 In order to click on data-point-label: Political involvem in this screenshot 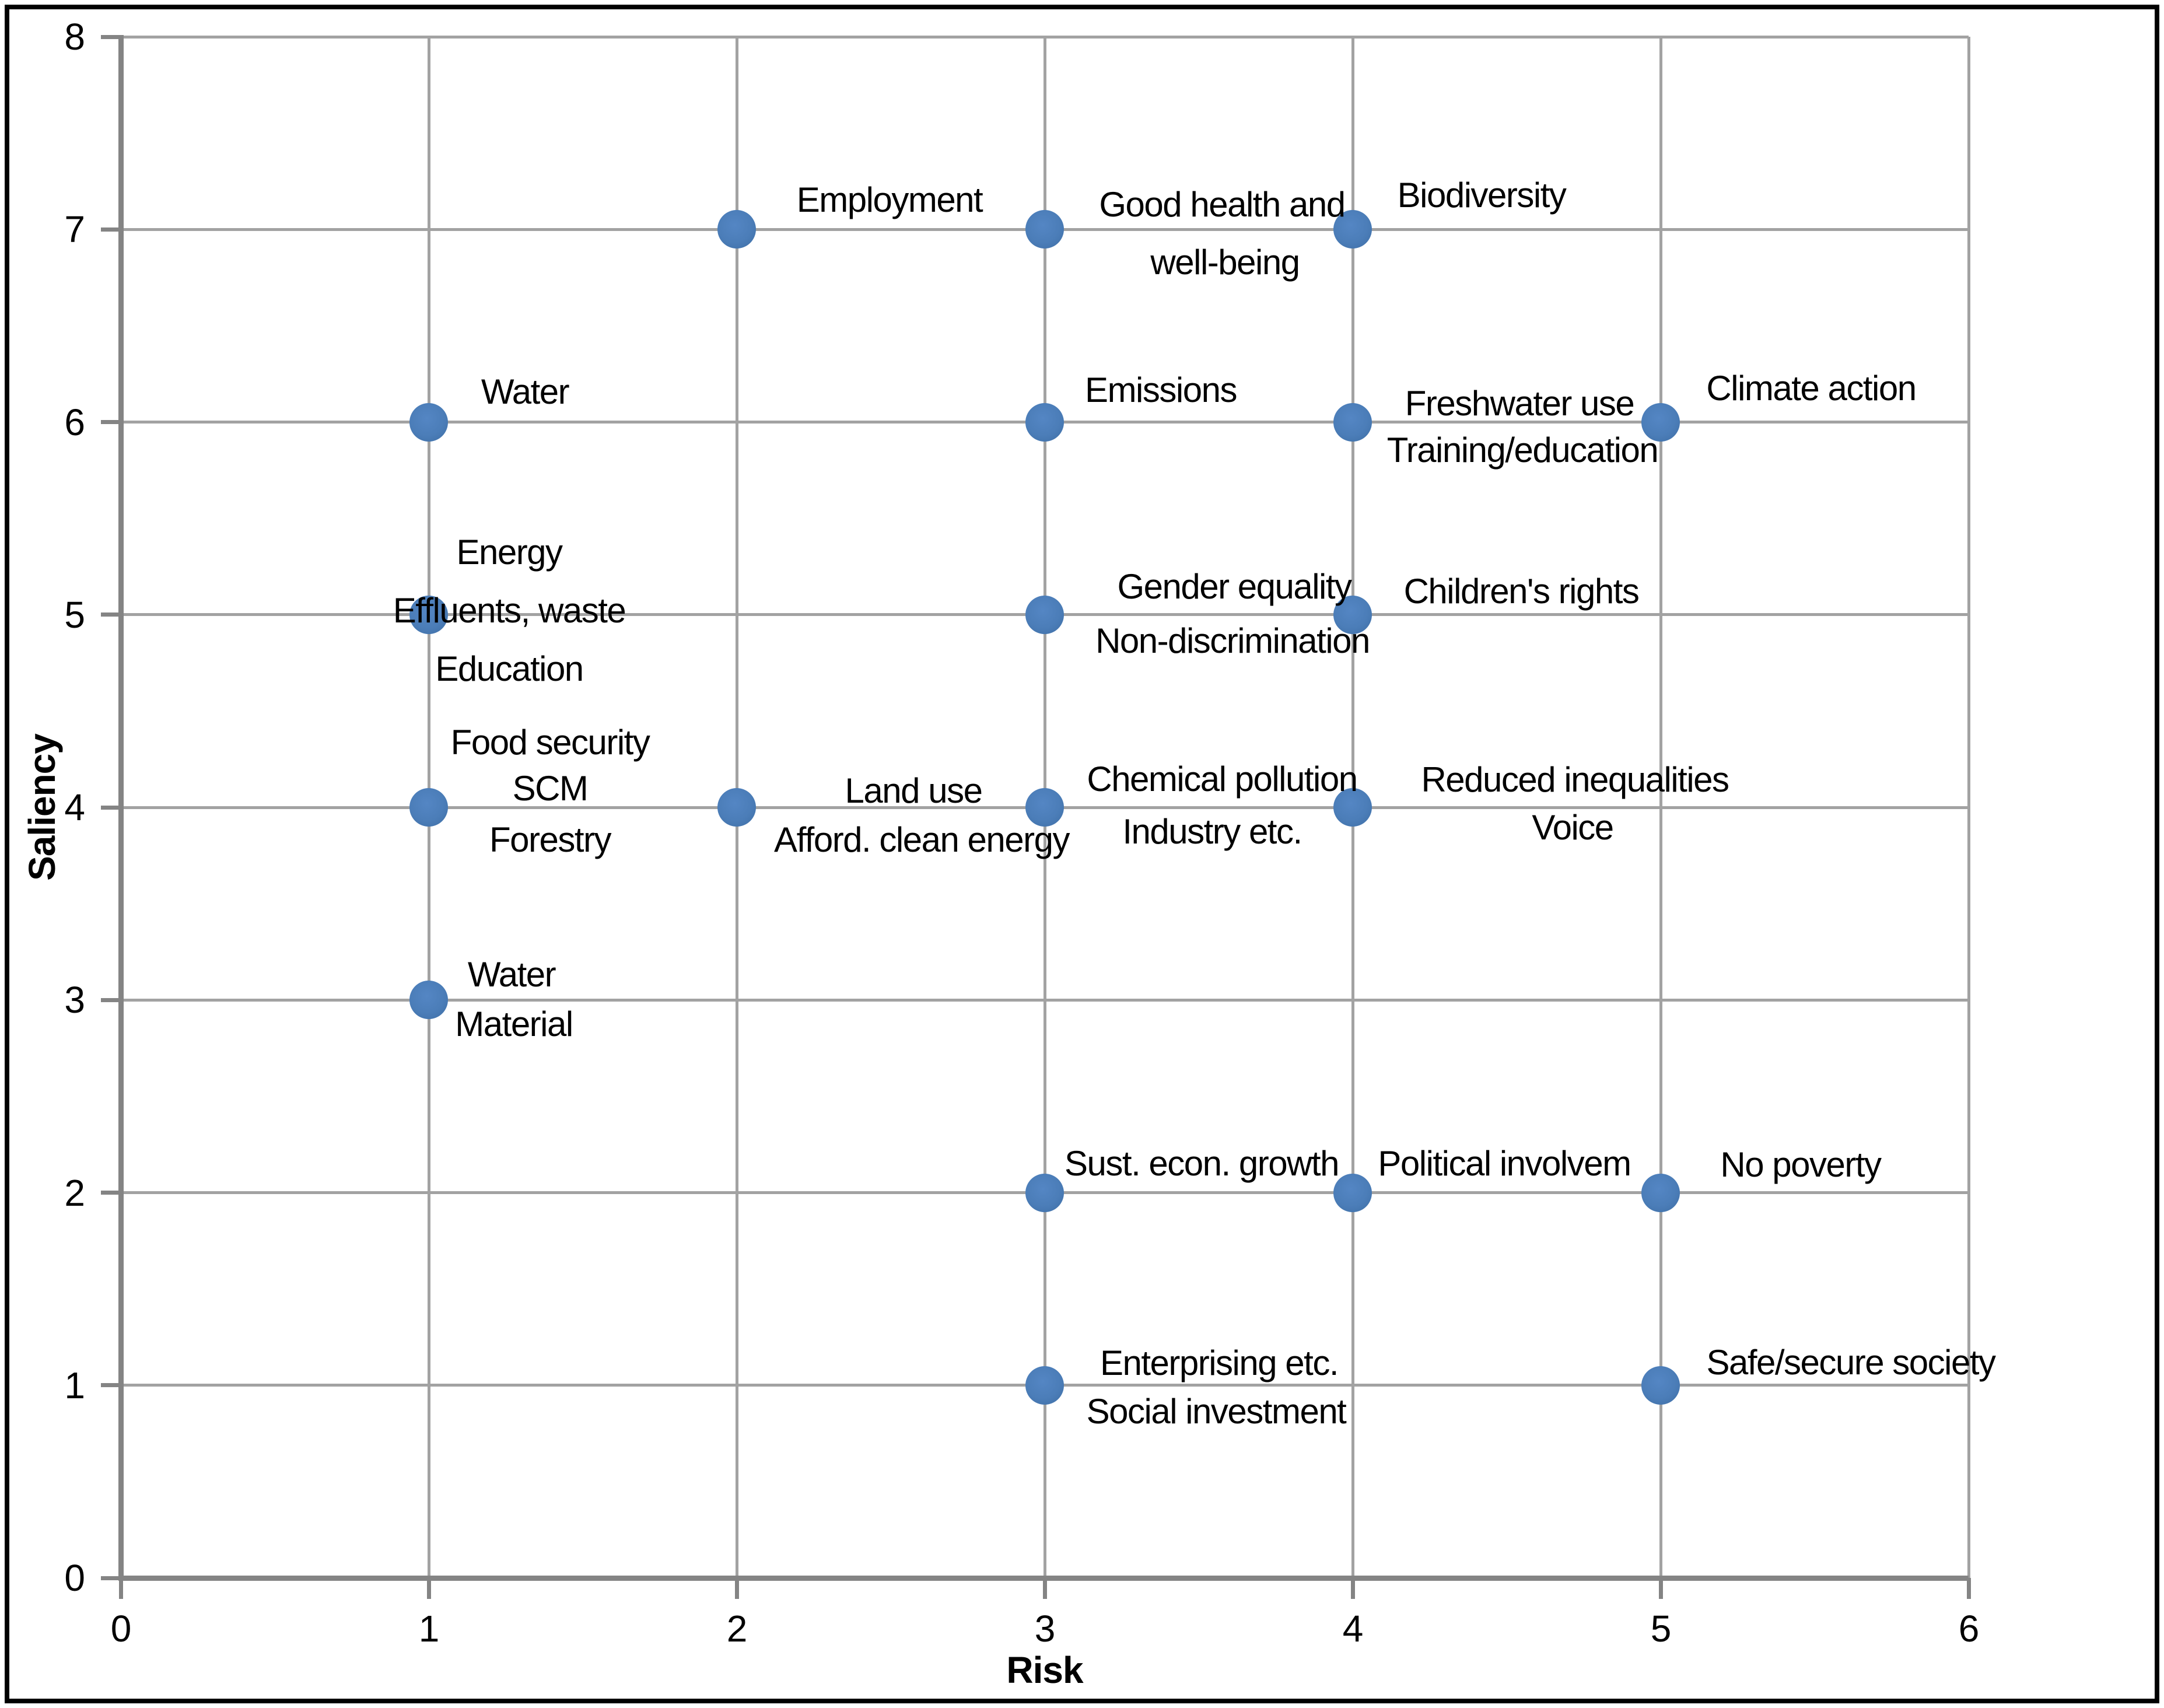, I will do `click(1504, 1163)`.